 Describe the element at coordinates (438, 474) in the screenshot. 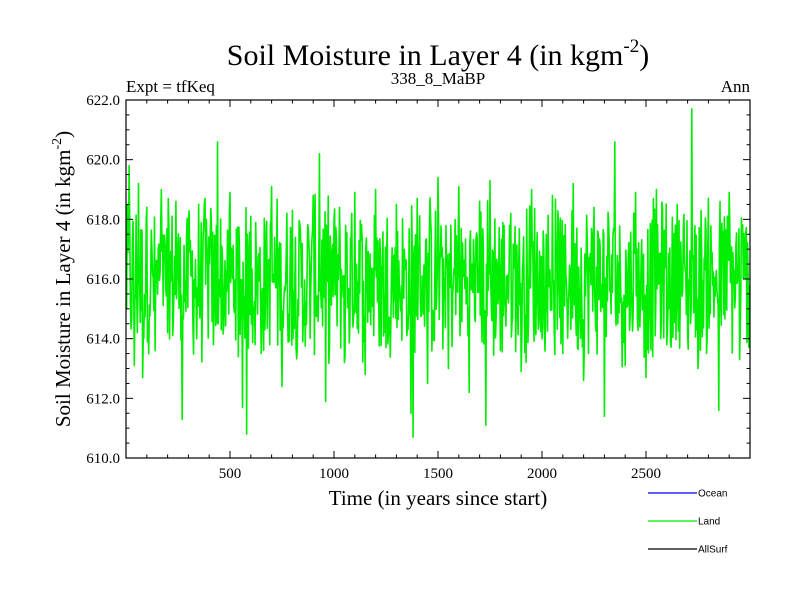

I see `x-tick-label: 1500` at that location.